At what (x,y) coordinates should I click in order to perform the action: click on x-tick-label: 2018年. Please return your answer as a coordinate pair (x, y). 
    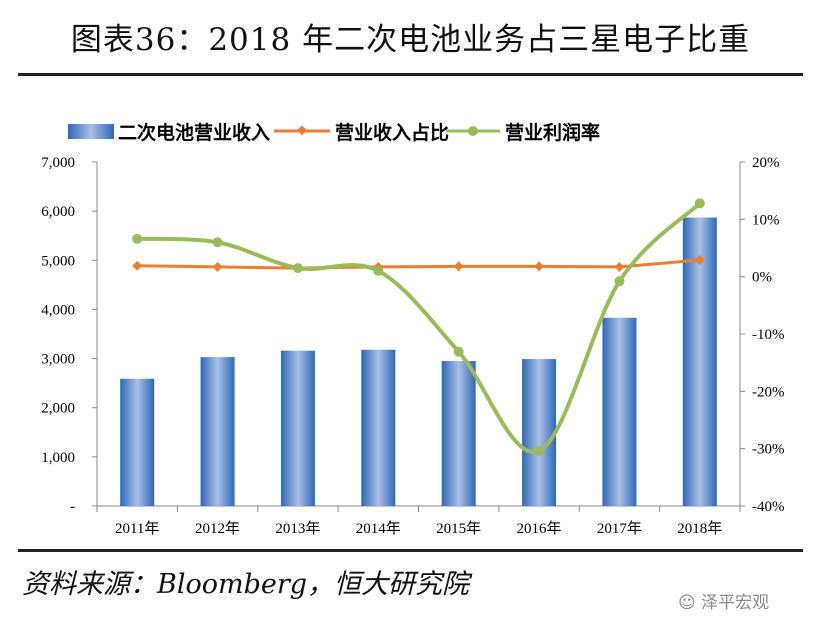
    Looking at the image, I should click on (699, 528).